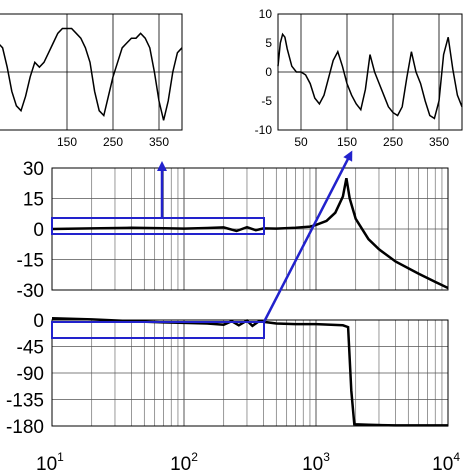 The height and width of the screenshot is (474, 474). Describe the element at coordinates (60, 457) in the screenshot. I see `phase-x-tick-exponent: 1` at that location.